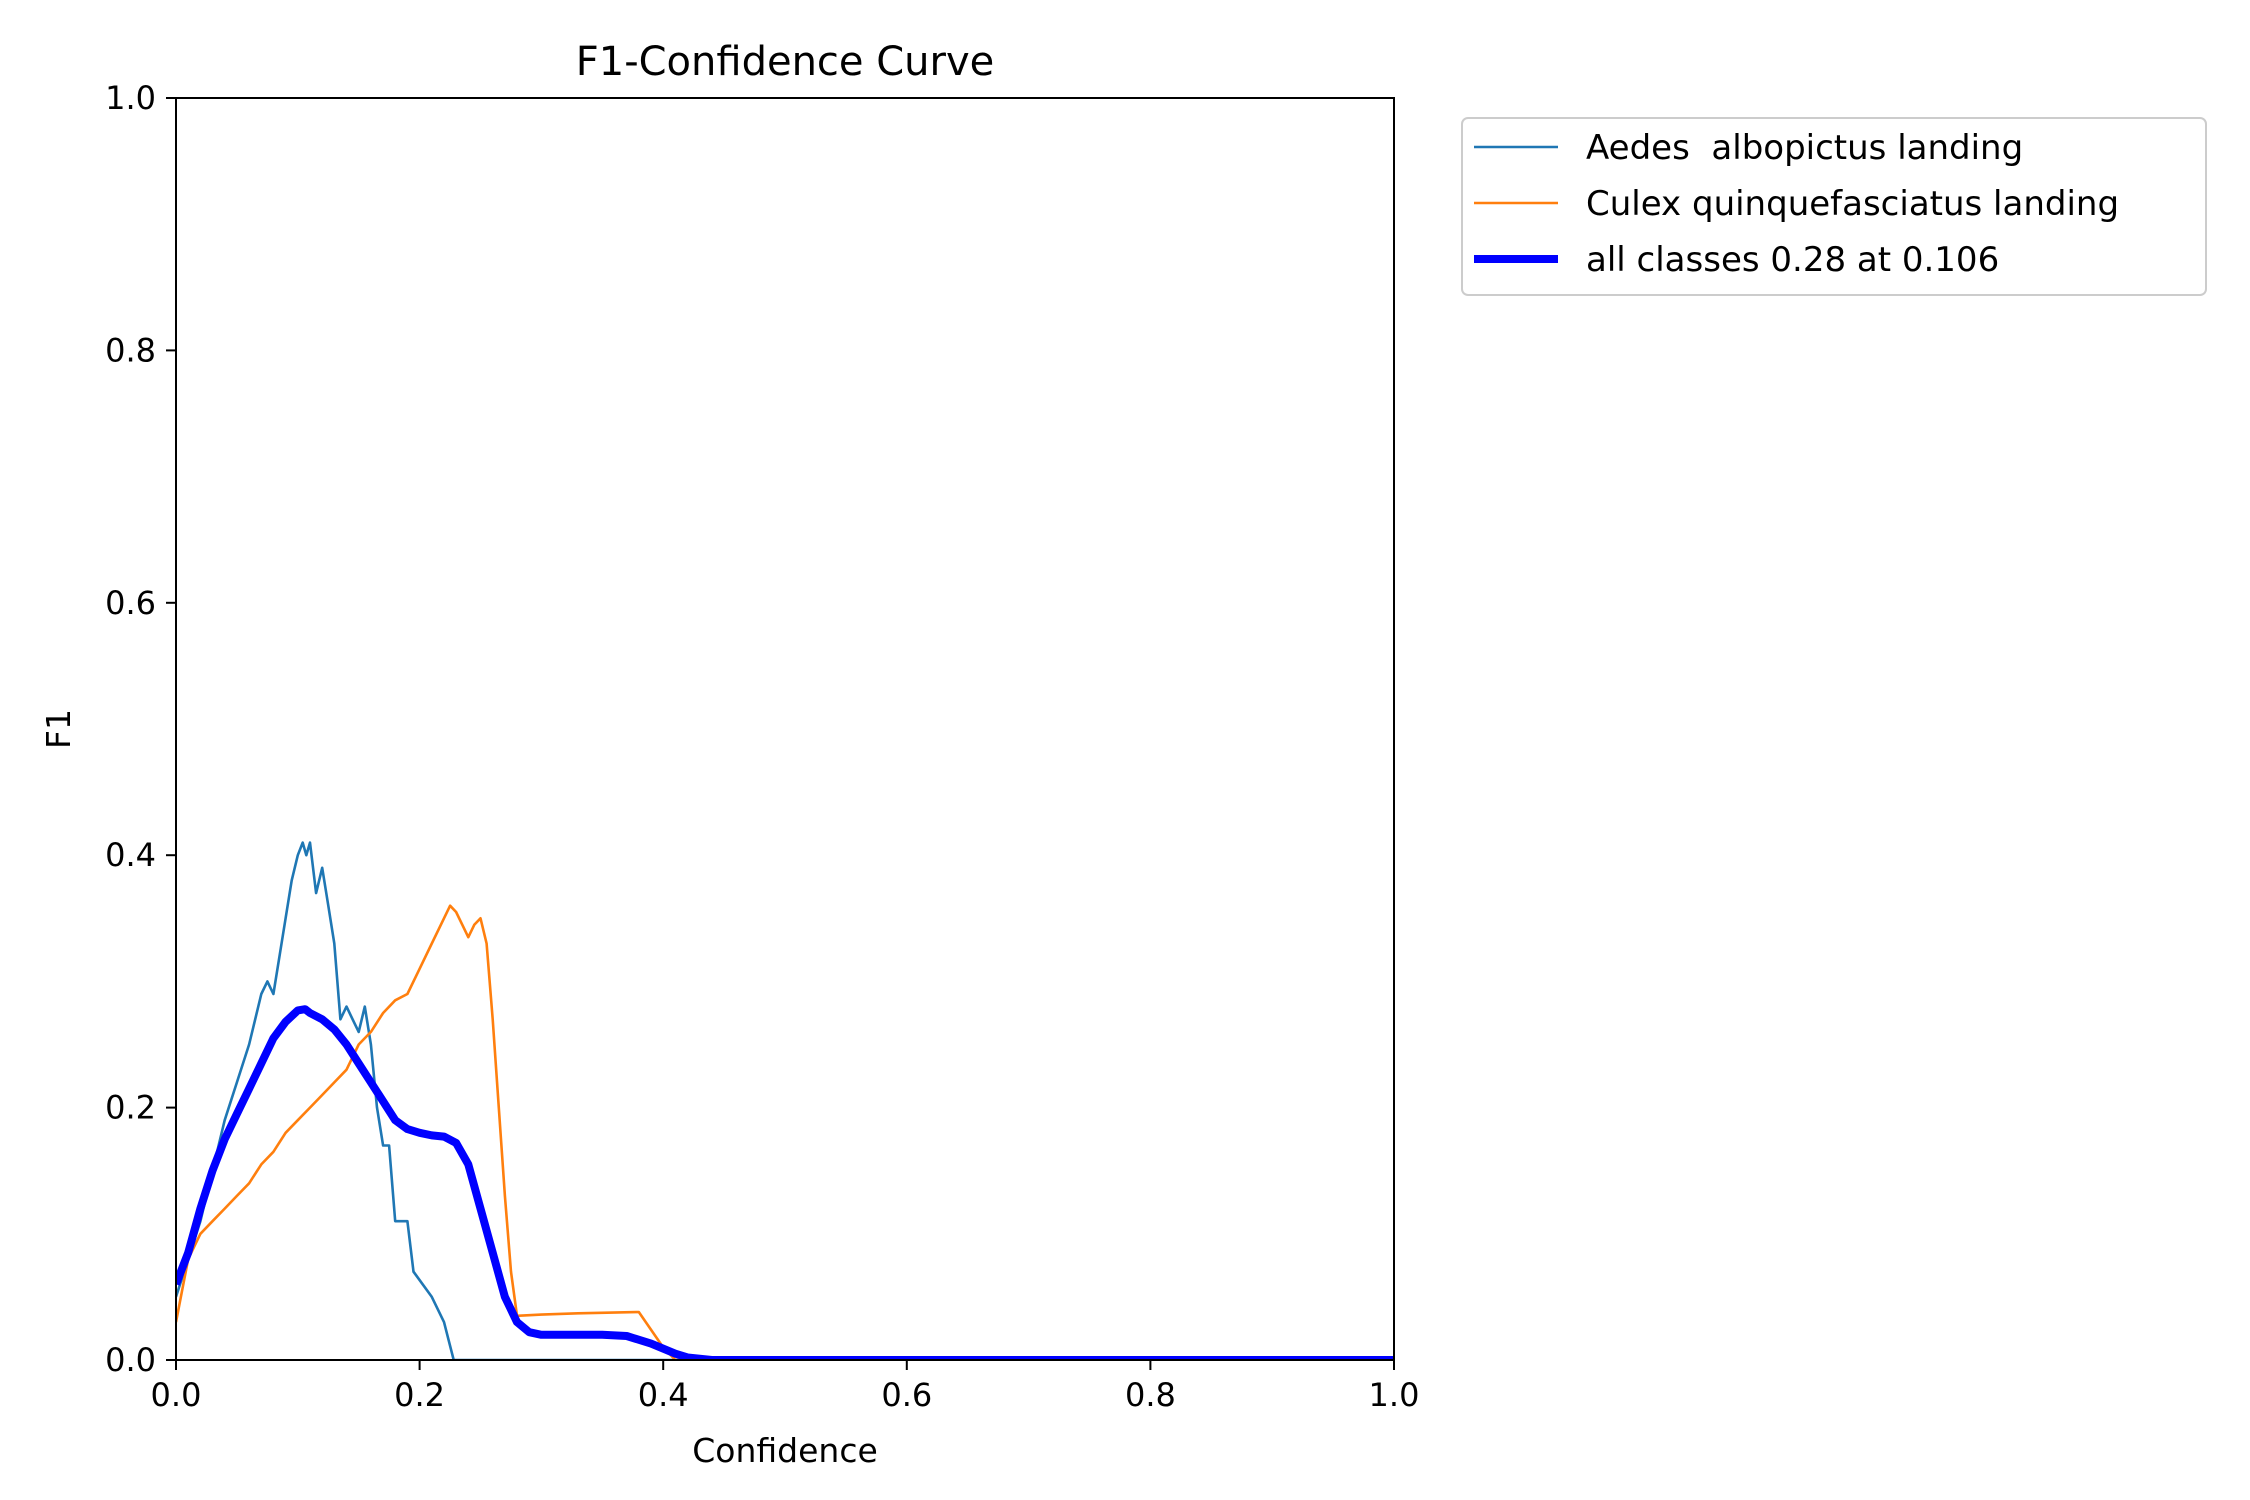 Image resolution: width=2250 pixels, height=1500 pixels. Describe the element at coordinates (663, 1395) in the screenshot. I see `x-tick-label: 0.4` at that location.